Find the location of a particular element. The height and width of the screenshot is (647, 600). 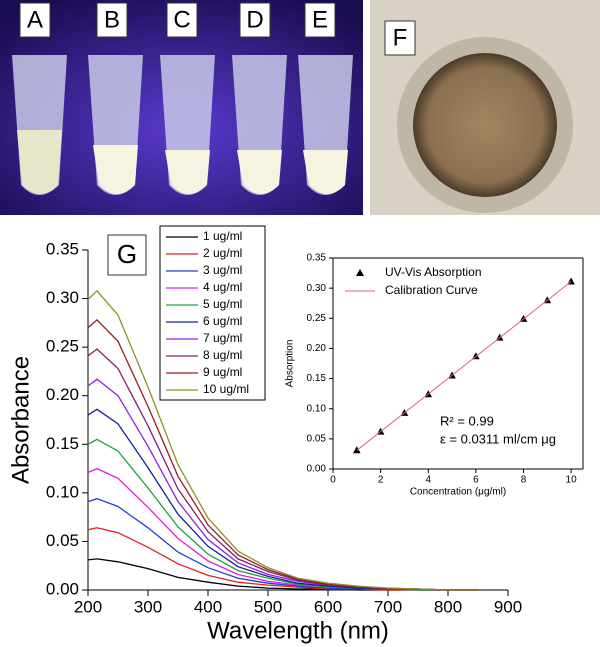

legend-swatch is located at coordinates (360, 272).